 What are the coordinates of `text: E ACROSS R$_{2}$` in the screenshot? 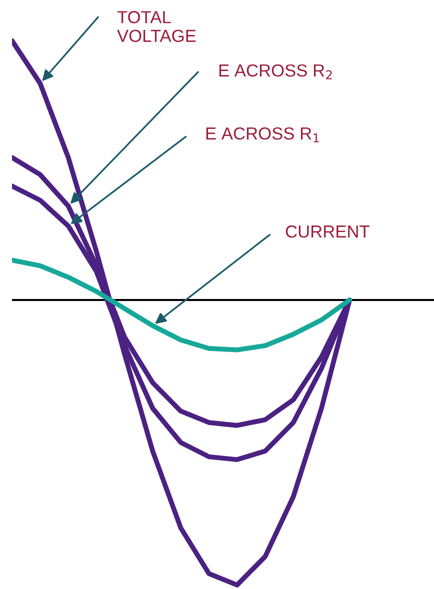 It's located at (275, 72).